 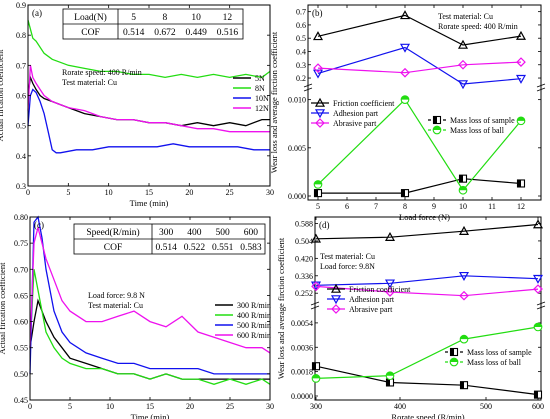 What do you see at coordinates (301, 65) in the screenshot?
I see `panel-b-y-tick-label: 0.3` at bounding box center [301, 65].